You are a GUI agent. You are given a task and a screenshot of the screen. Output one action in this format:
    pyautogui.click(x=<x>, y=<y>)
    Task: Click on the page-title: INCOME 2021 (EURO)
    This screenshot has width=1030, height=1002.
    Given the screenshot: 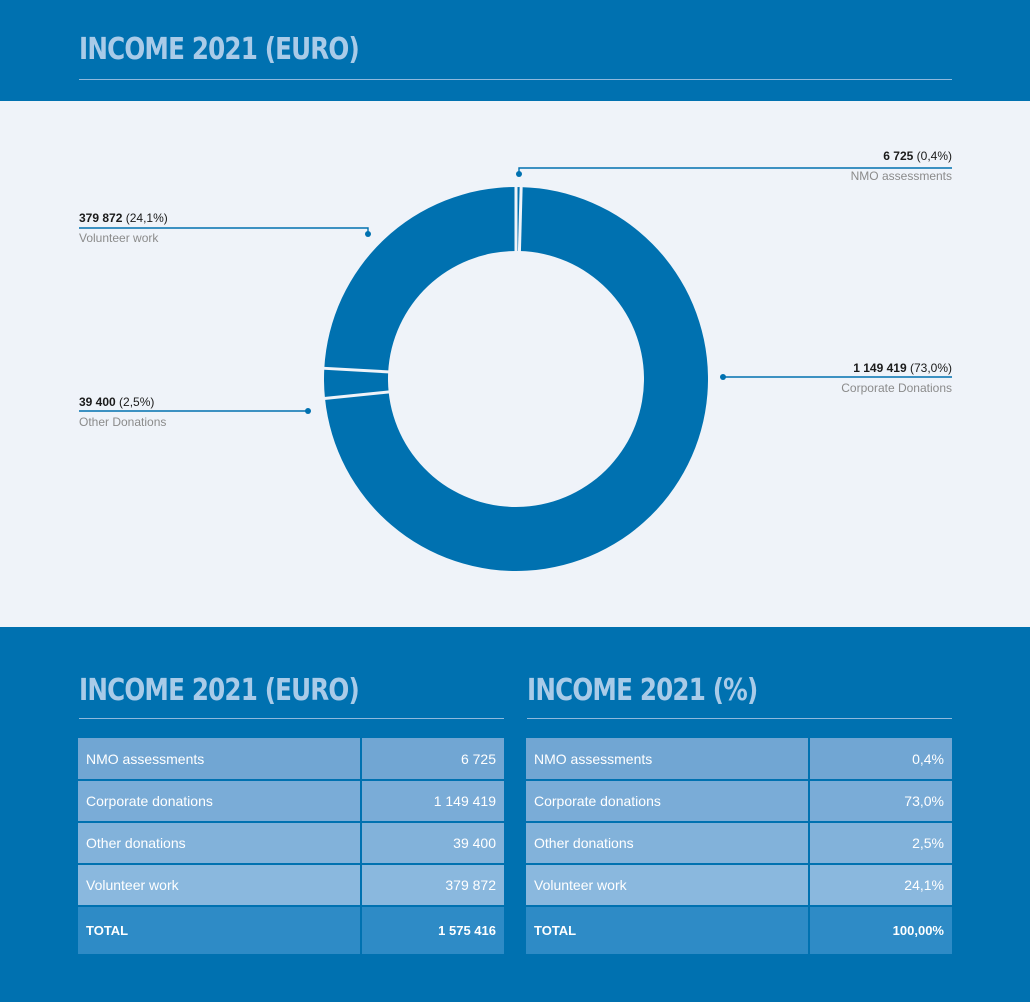 What is the action you would take?
    pyautogui.click(x=219, y=49)
    